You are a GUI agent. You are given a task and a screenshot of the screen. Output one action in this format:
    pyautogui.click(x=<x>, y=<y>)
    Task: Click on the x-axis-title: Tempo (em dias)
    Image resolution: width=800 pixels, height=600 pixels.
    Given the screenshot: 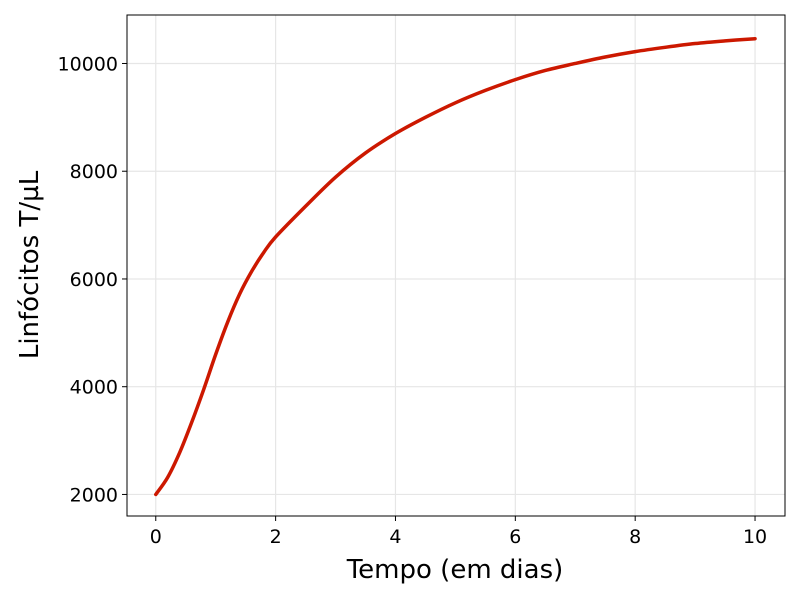 What is the action you would take?
    pyautogui.click(x=455, y=570)
    